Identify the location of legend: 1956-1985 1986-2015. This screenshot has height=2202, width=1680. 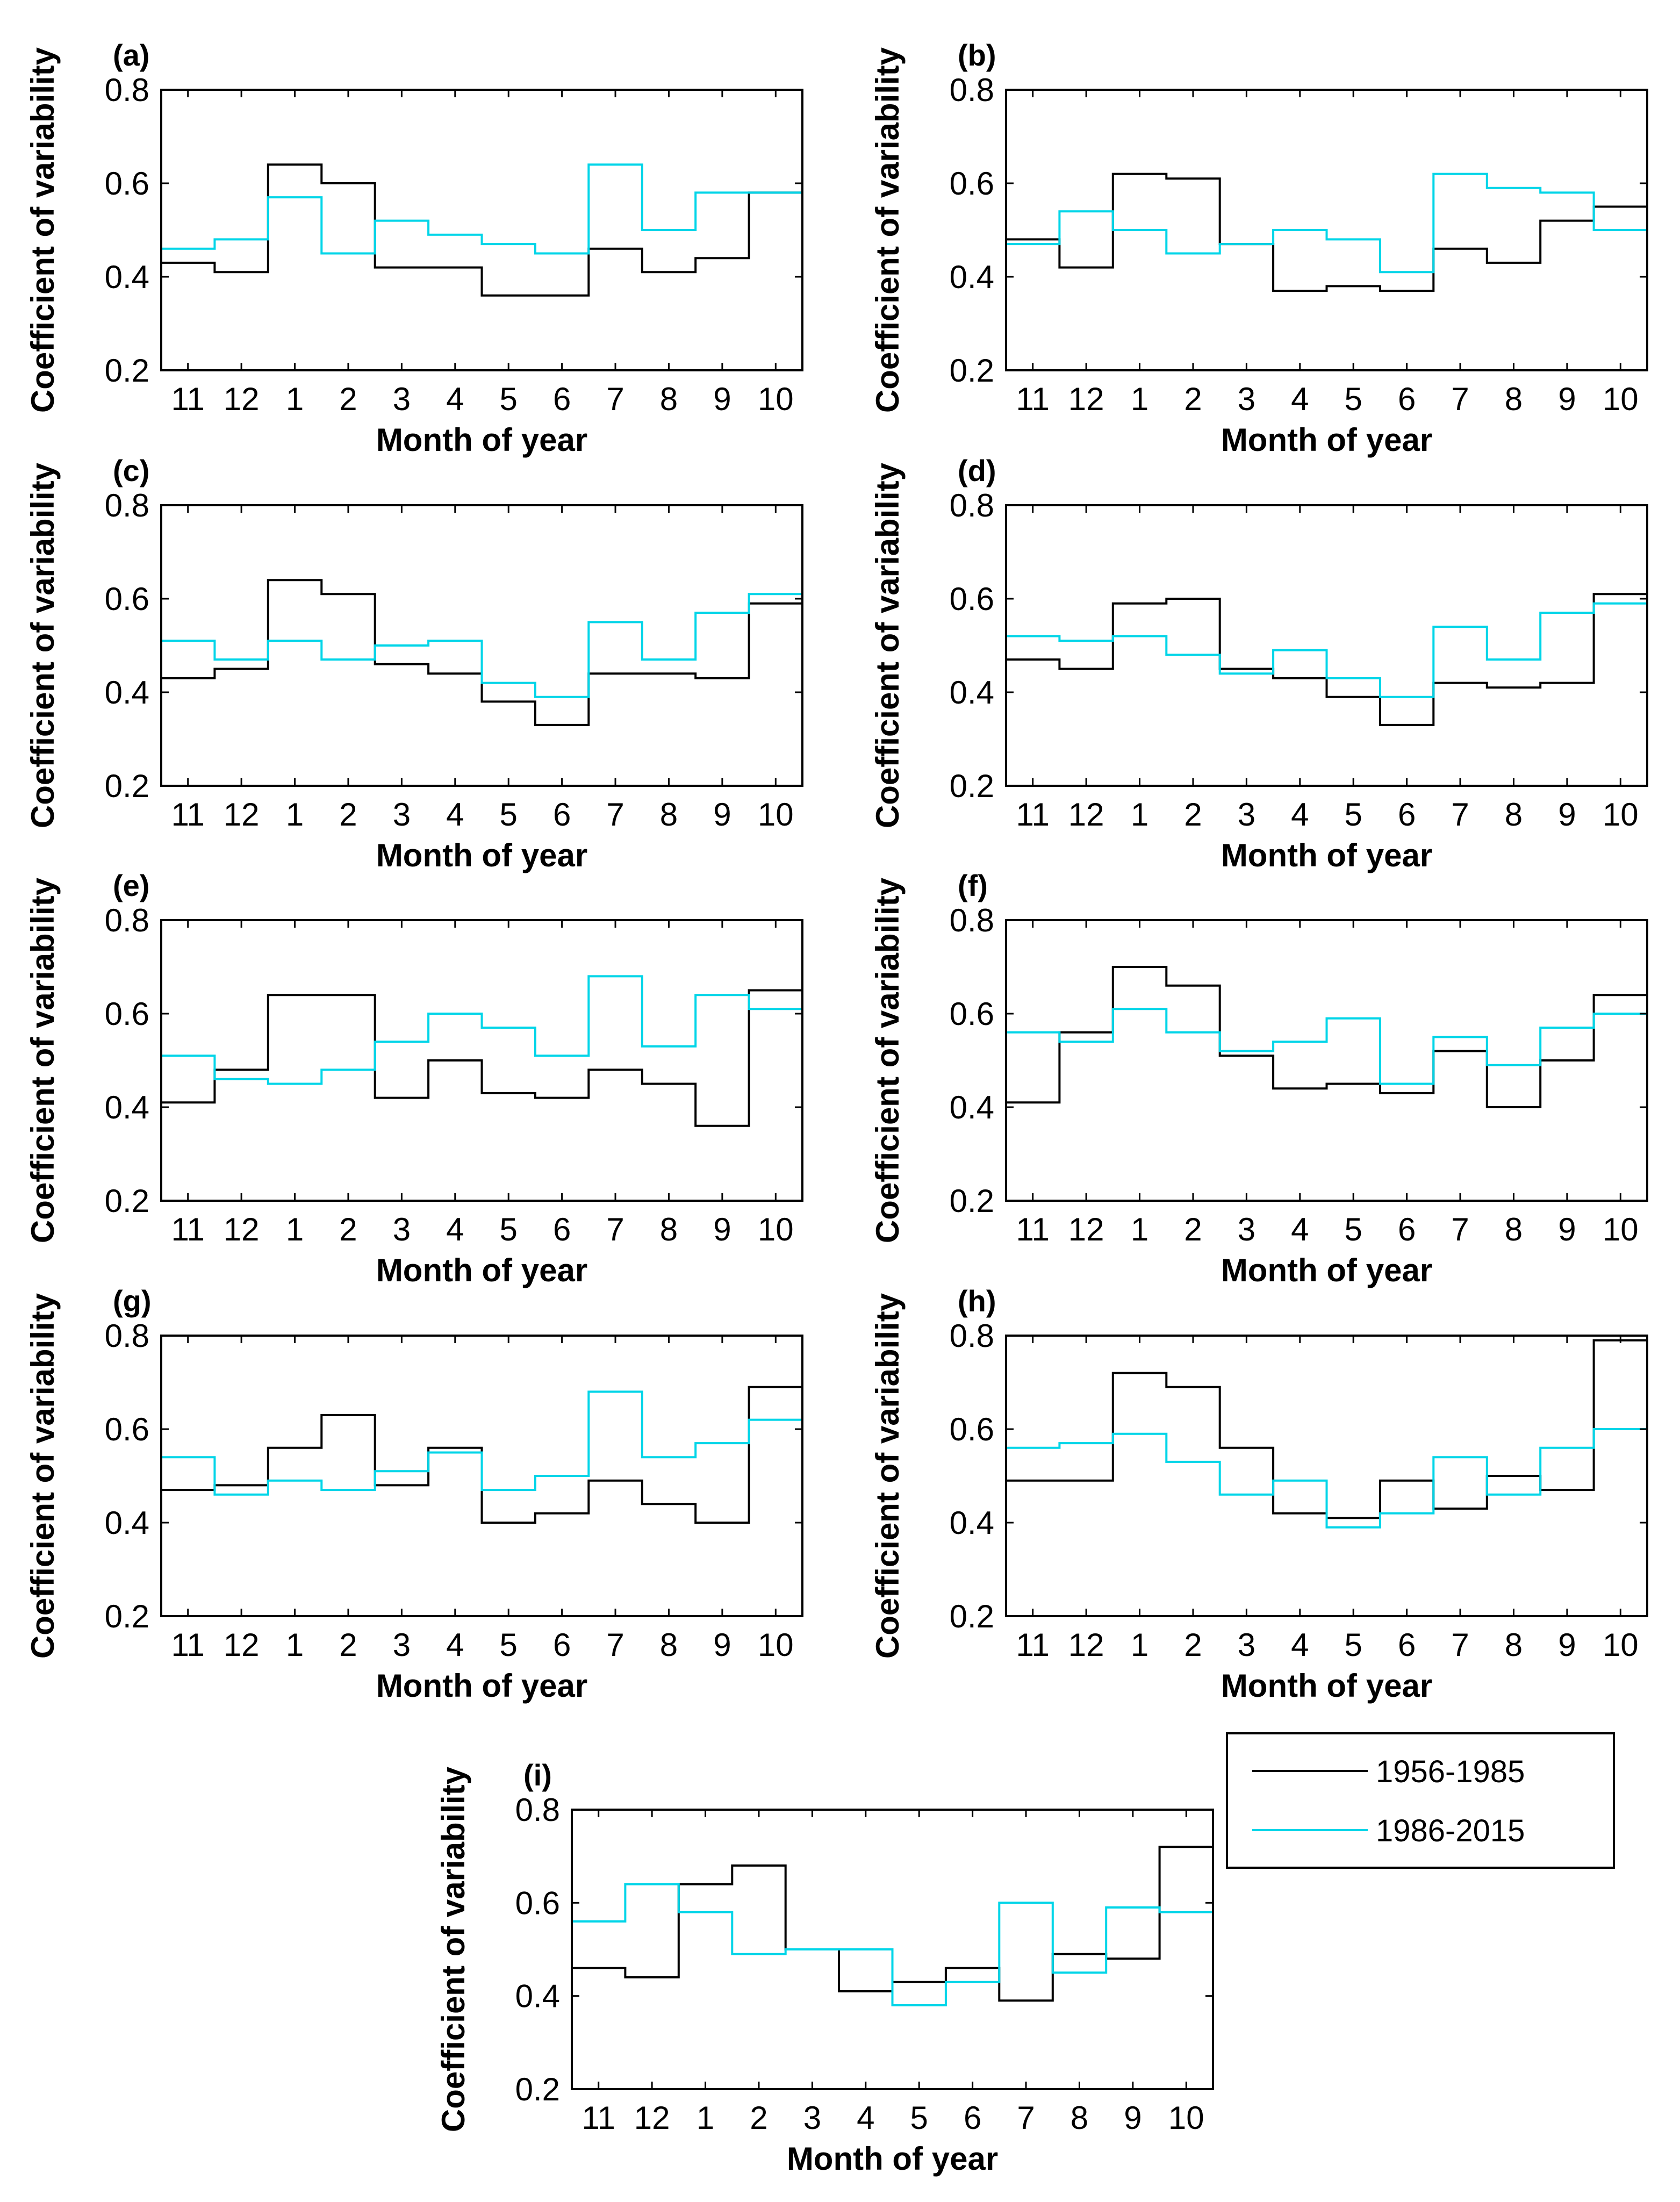
(1421, 1800).